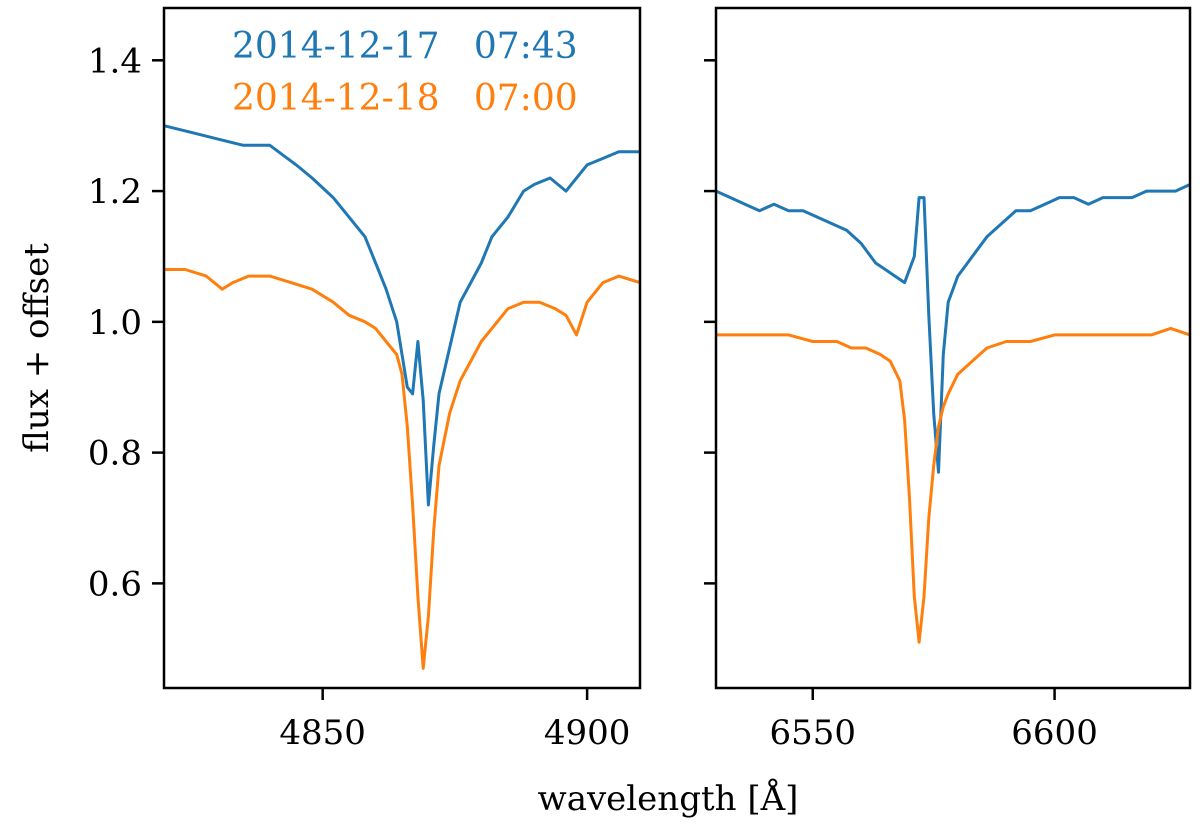 The width and height of the screenshot is (1200, 826). Describe the element at coordinates (37, 348) in the screenshot. I see `y-axis-label: flux + offset` at that location.